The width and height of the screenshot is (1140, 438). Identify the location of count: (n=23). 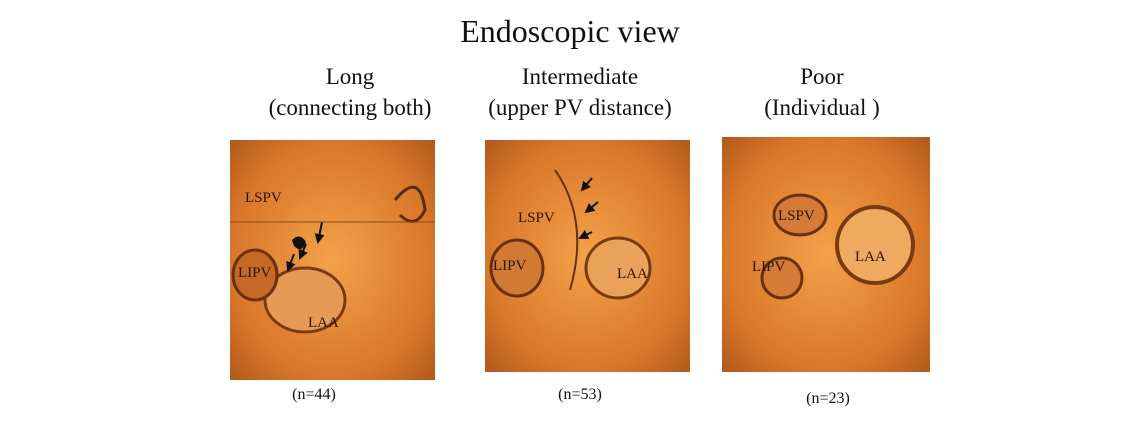
(828, 398).